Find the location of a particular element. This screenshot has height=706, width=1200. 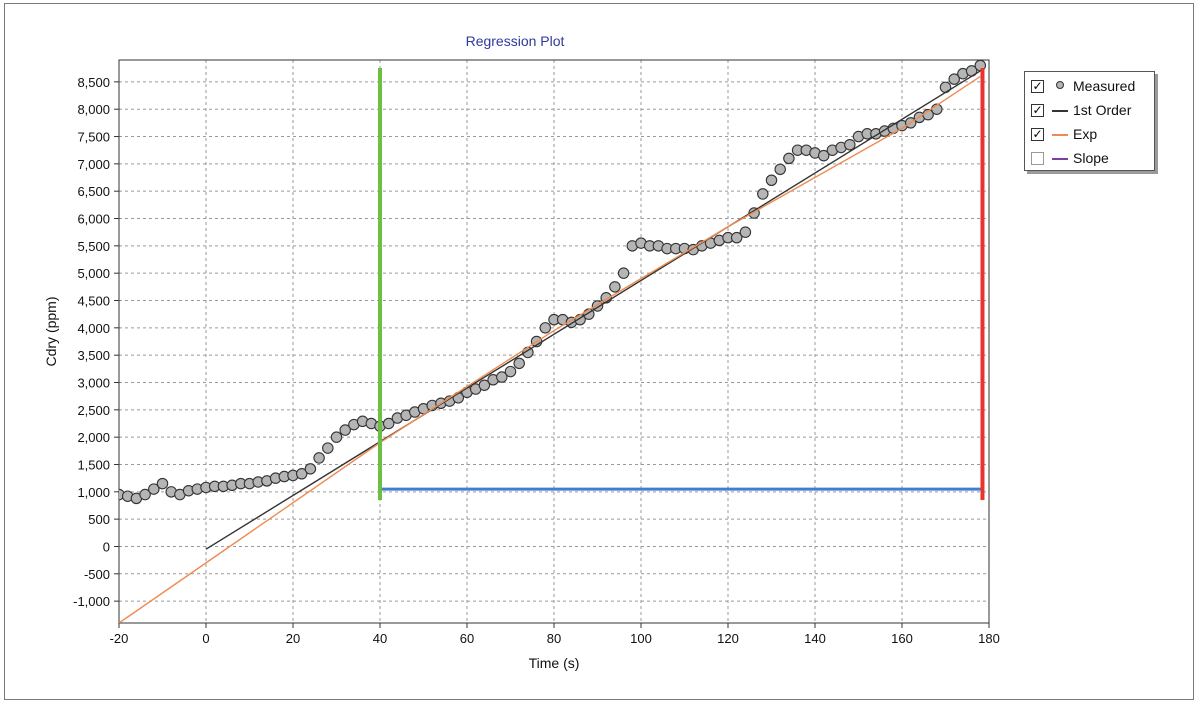

y-tick-label: 5,000 is located at coordinates (93, 273).